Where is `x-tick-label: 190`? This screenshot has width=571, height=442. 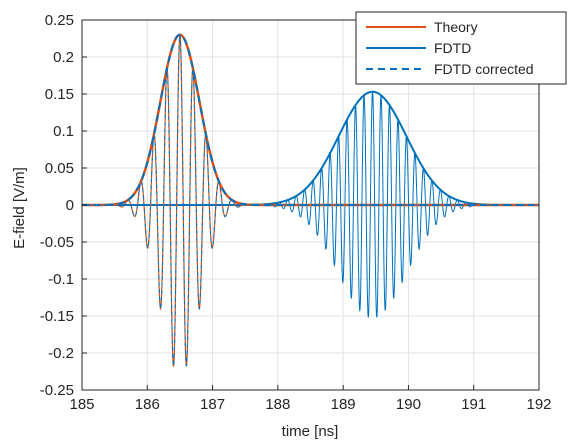
x-tick-label: 190 is located at coordinates (408, 404).